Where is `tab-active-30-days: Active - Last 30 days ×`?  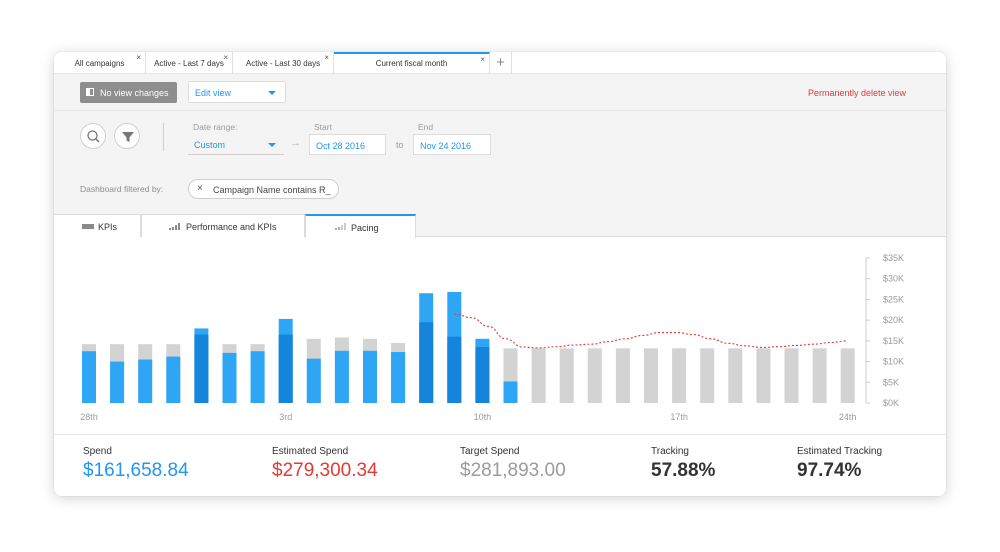
tab-active-30-days: Active - Last 30 days × is located at coordinates (283, 63).